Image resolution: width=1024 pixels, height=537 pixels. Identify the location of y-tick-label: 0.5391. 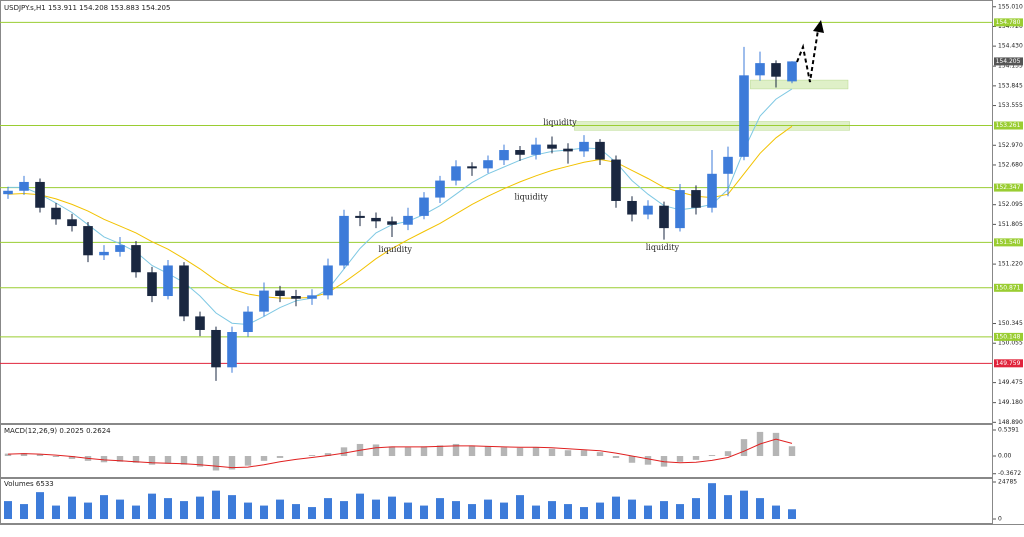
(1008, 430).